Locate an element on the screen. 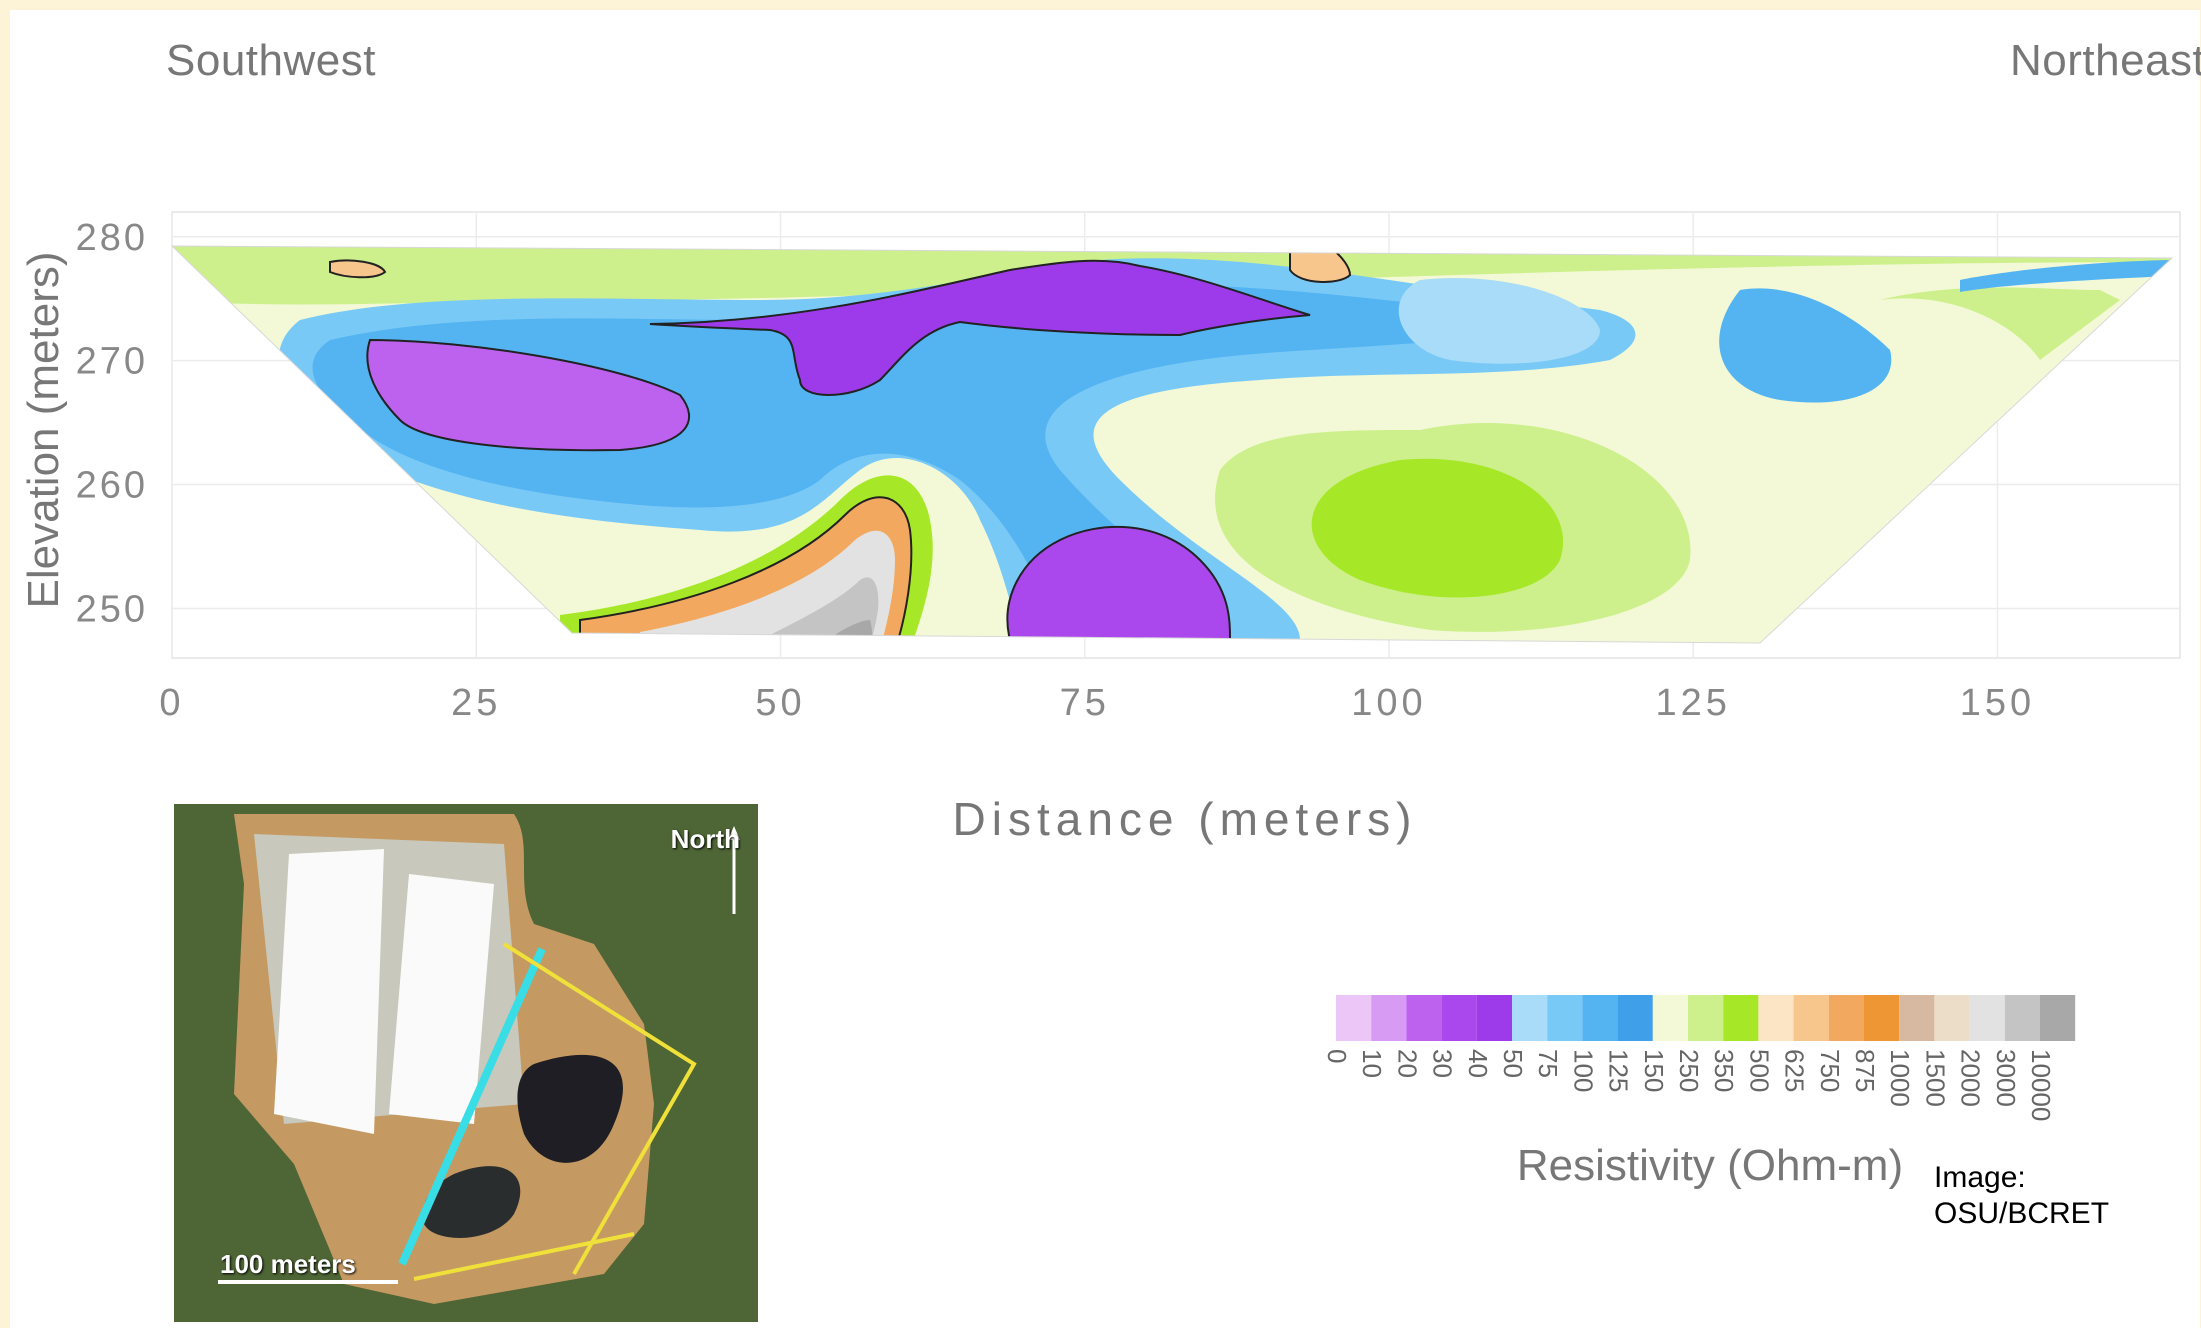 The width and height of the screenshot is (2201, 1328). colorbar-tick-label: 1000 is located at coordinates (1900, 1078).